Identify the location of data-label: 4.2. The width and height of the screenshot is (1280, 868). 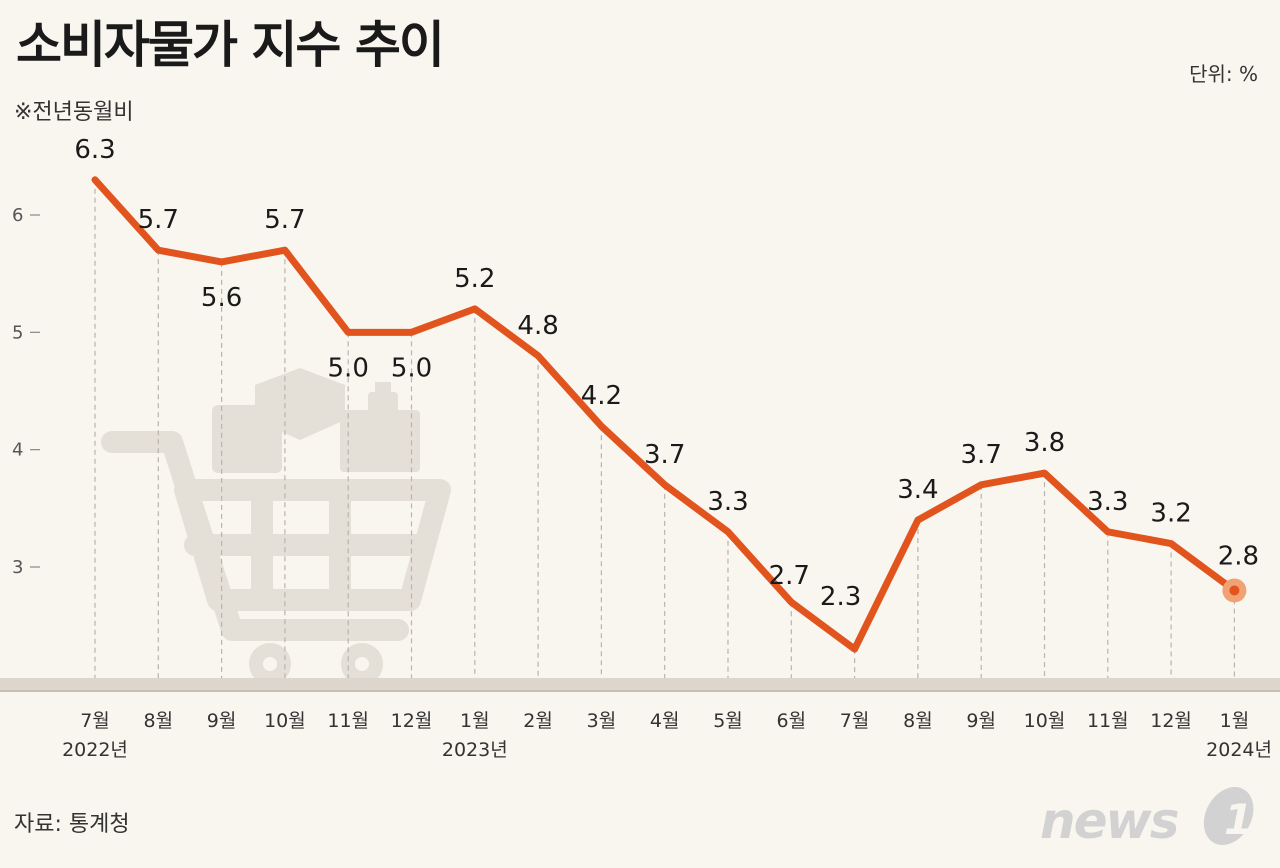
(601, 396).